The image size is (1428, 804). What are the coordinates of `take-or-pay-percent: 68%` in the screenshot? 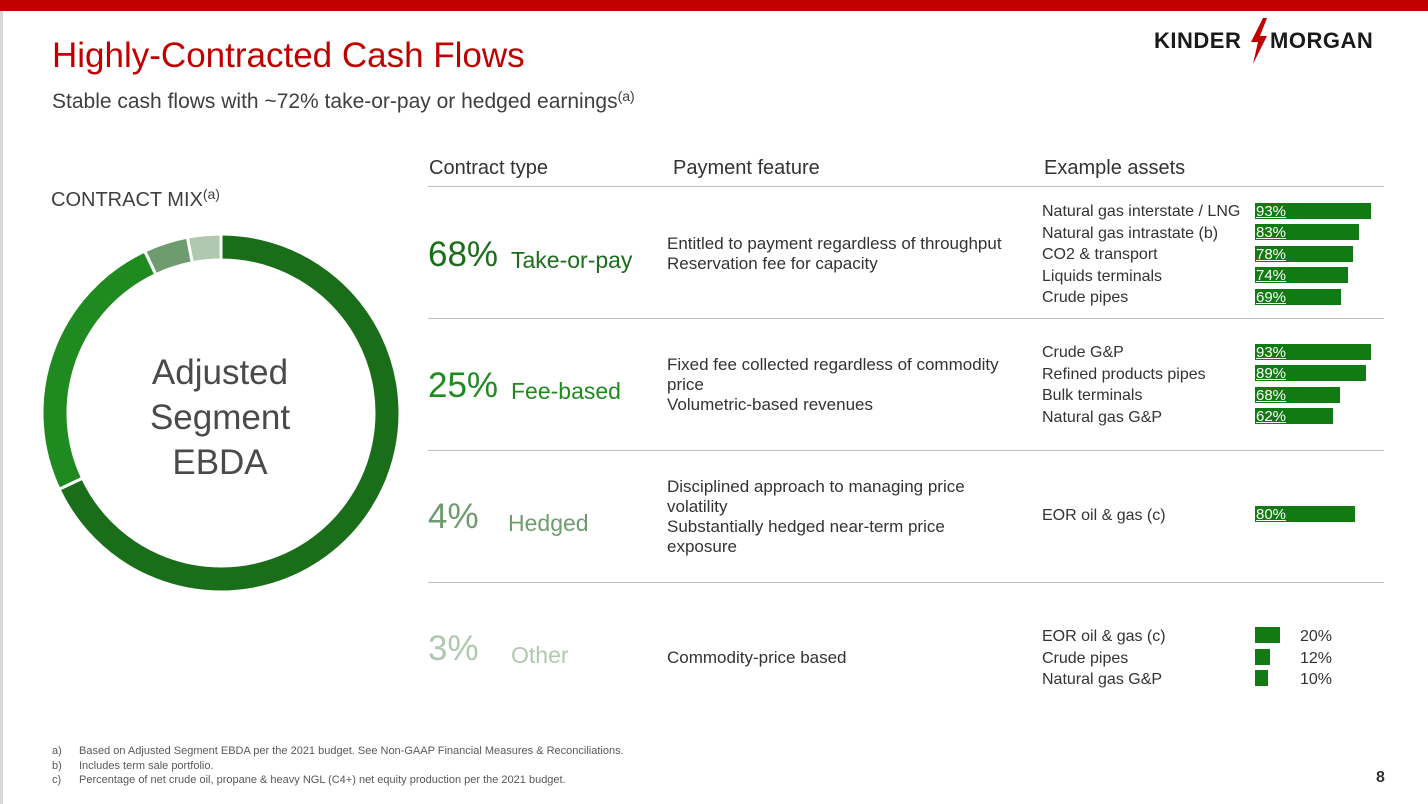 It's located at (463, 254).